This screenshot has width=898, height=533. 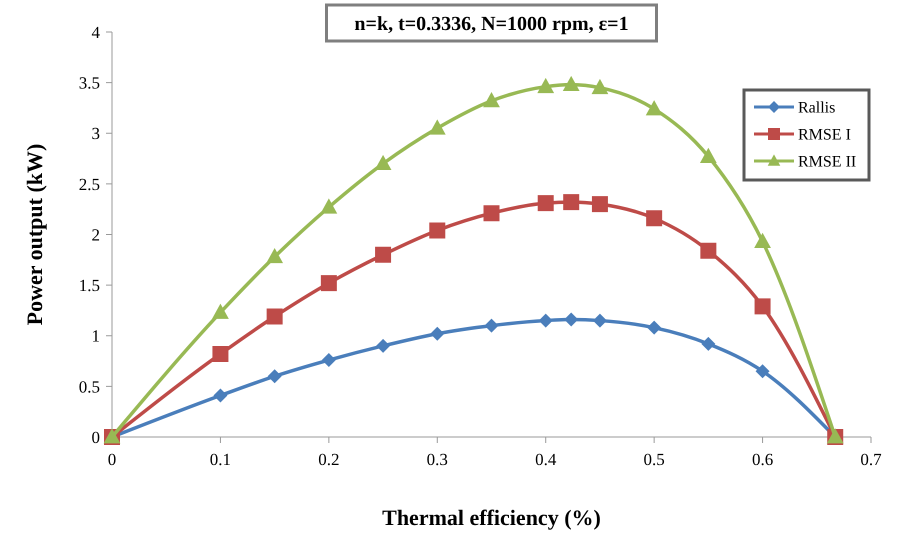 I want to click on x-axis-title: Thermal efficiency (%), so click(x=491, y=517).